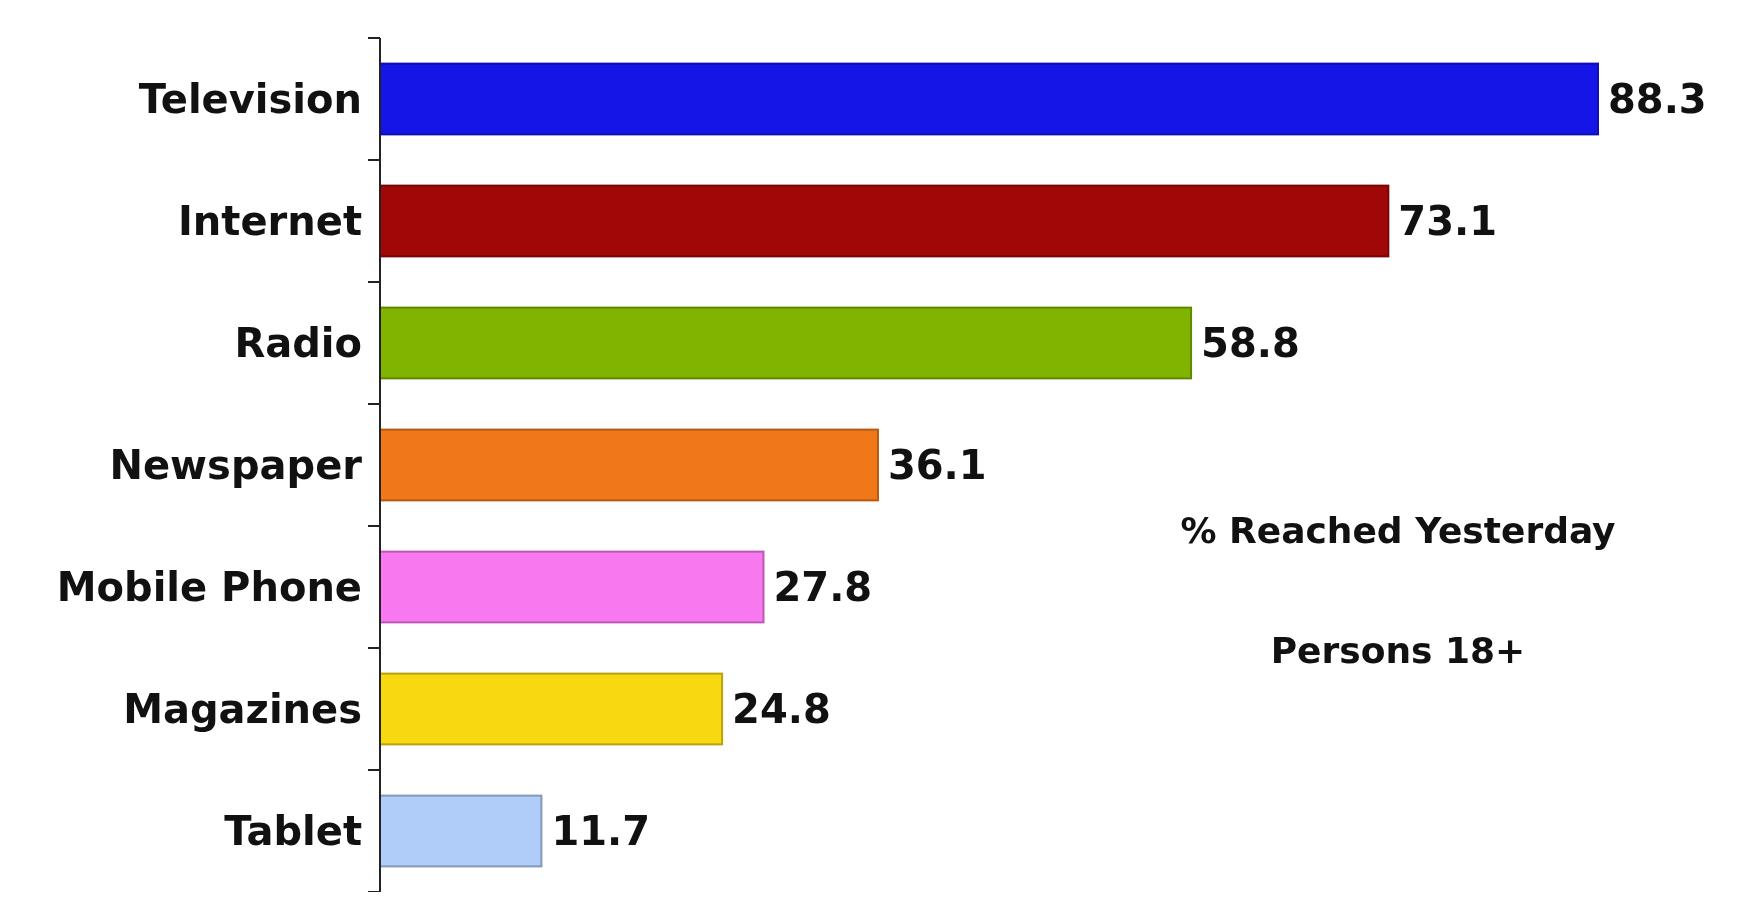 The image size is (1745, 900). I want to click on data-label: 73.1, so click(1448, 221).